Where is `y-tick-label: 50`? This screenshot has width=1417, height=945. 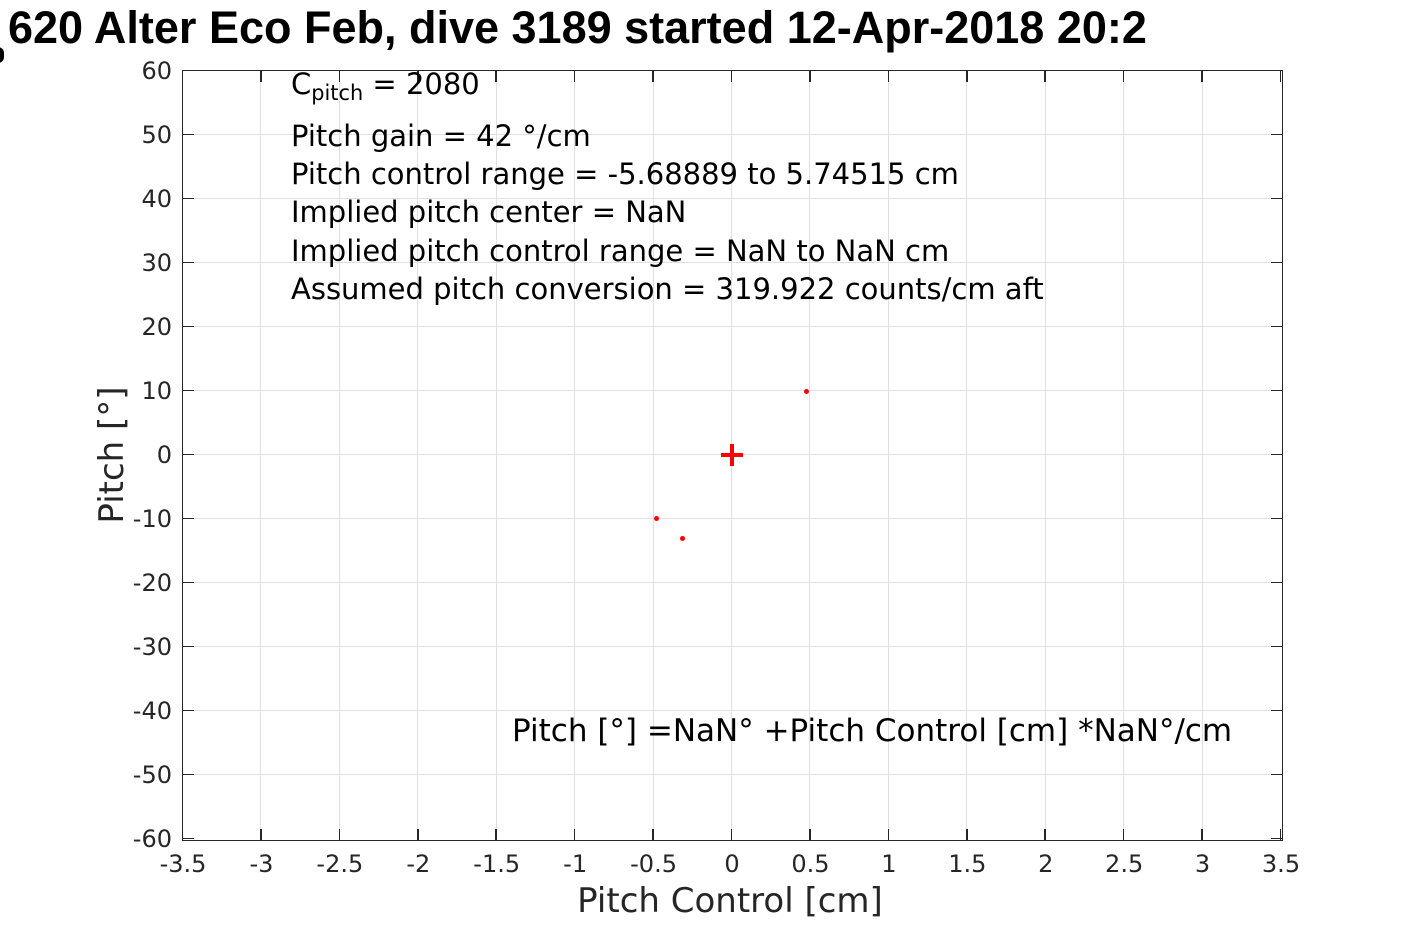
y-tick-label: 50 is located at coordinates (156, 135).